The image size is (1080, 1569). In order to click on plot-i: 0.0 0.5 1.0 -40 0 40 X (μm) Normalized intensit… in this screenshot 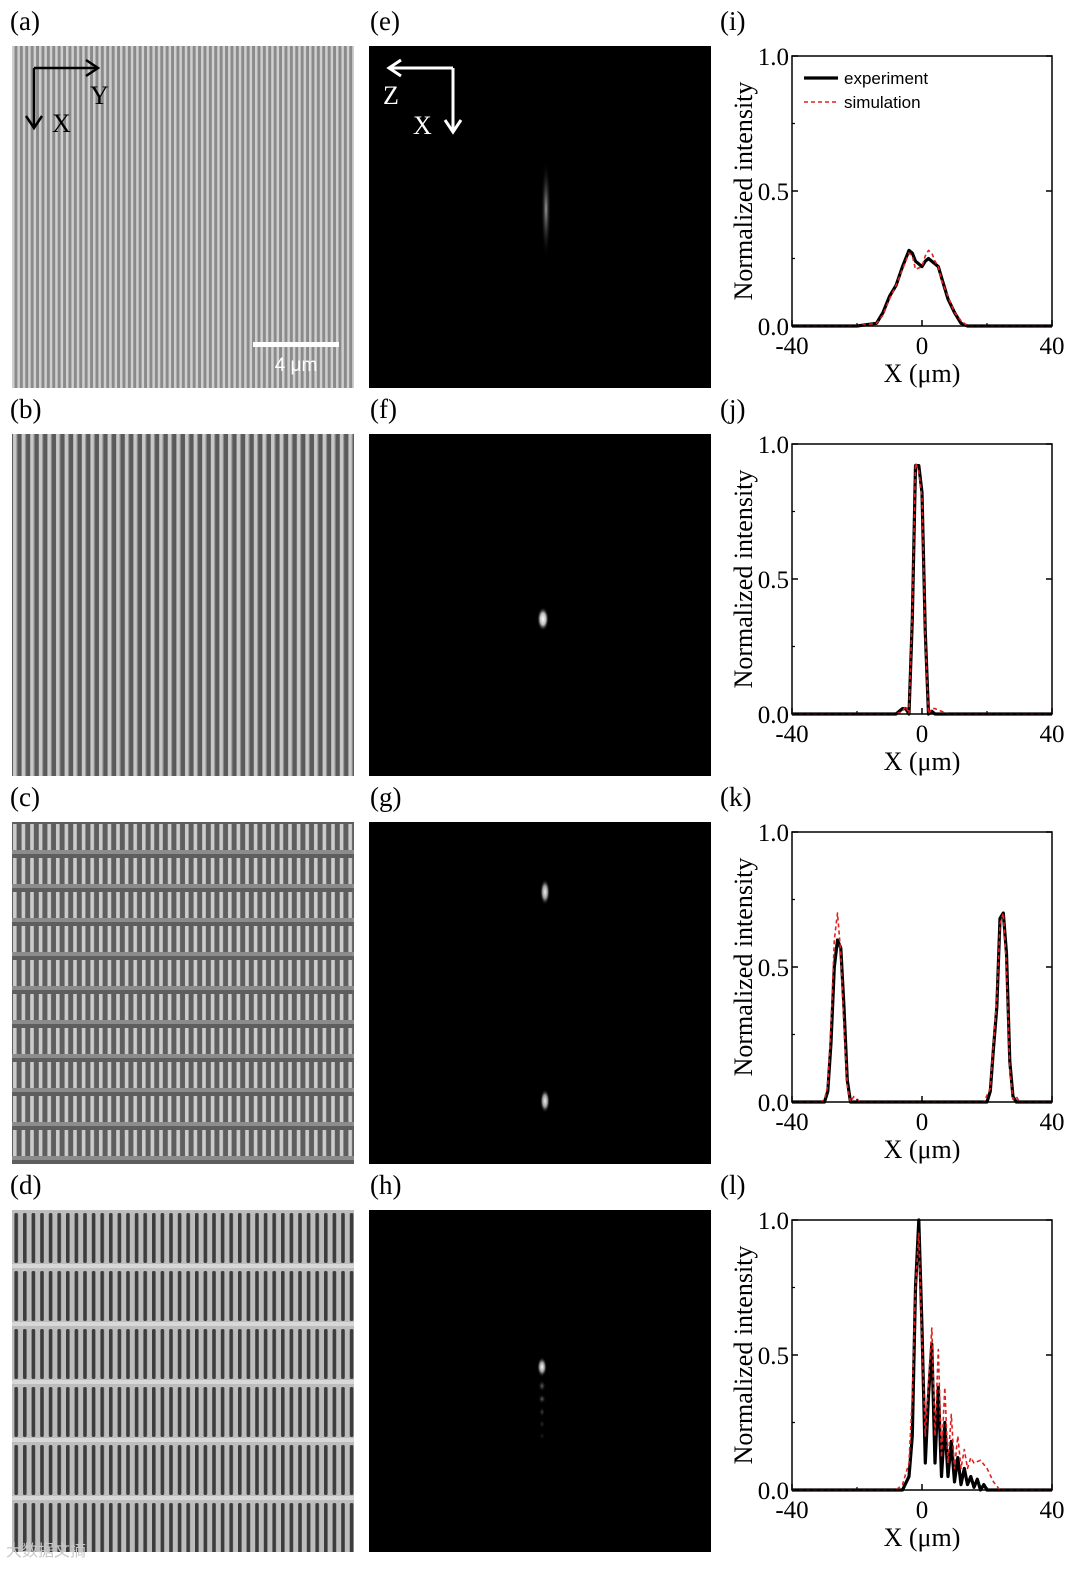, I will do `click(900, 222)`.